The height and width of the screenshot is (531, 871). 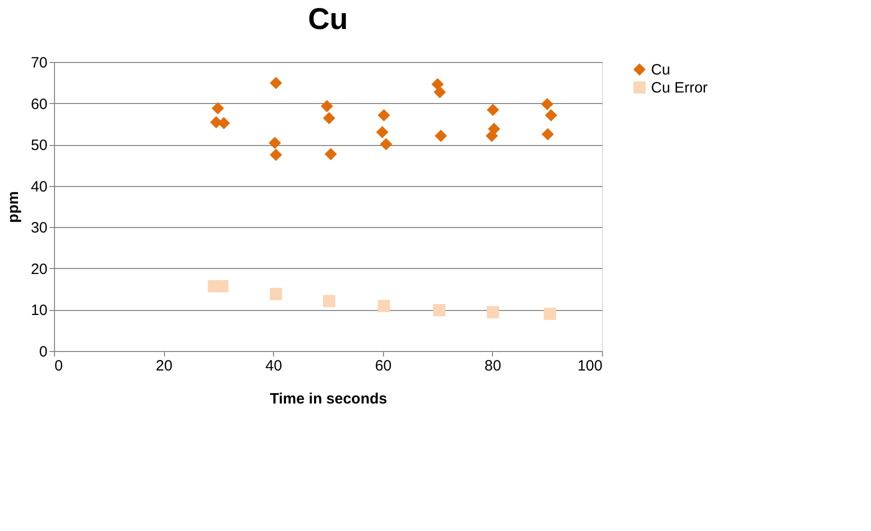 What do you see at coordinates (13, 207) in the screenshot?
I see `y-axis-title: ppm` at bounding box center [13, 207].